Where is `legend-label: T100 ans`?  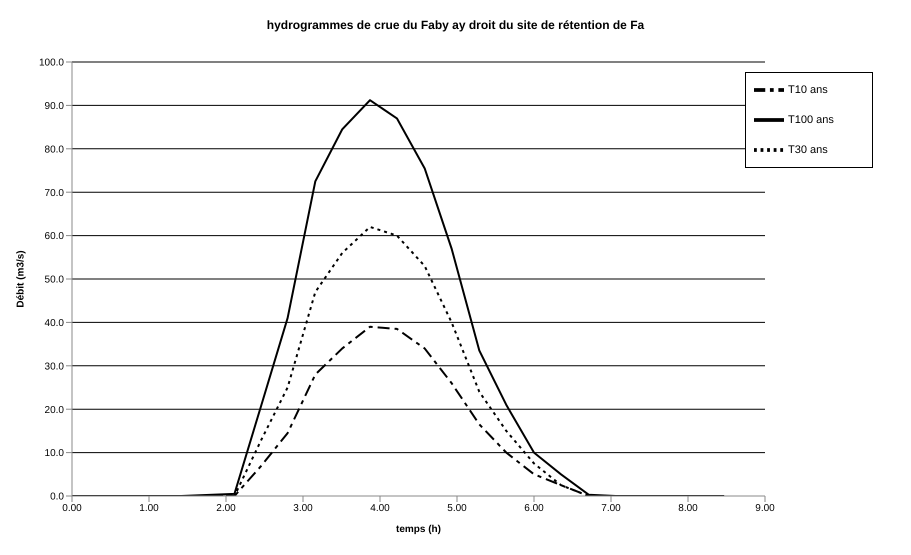
legend-label: T100 ans is located at coordinates (811, 120).